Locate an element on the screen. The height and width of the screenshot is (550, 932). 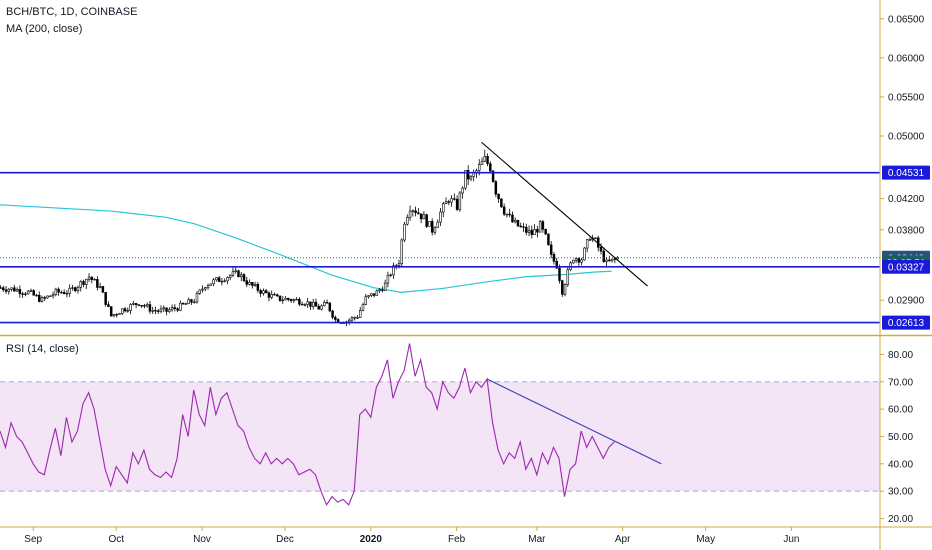
price-axis-tick-label: 0.05000 is located at coordinates (906, 137).